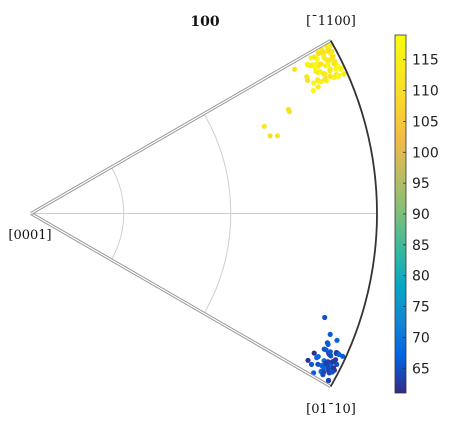 The width and height of the screenshot is (458, 426). I want to click on colorbar: 65 70 75 80 85 90 95 100 105 110 115, so click(416, 214).